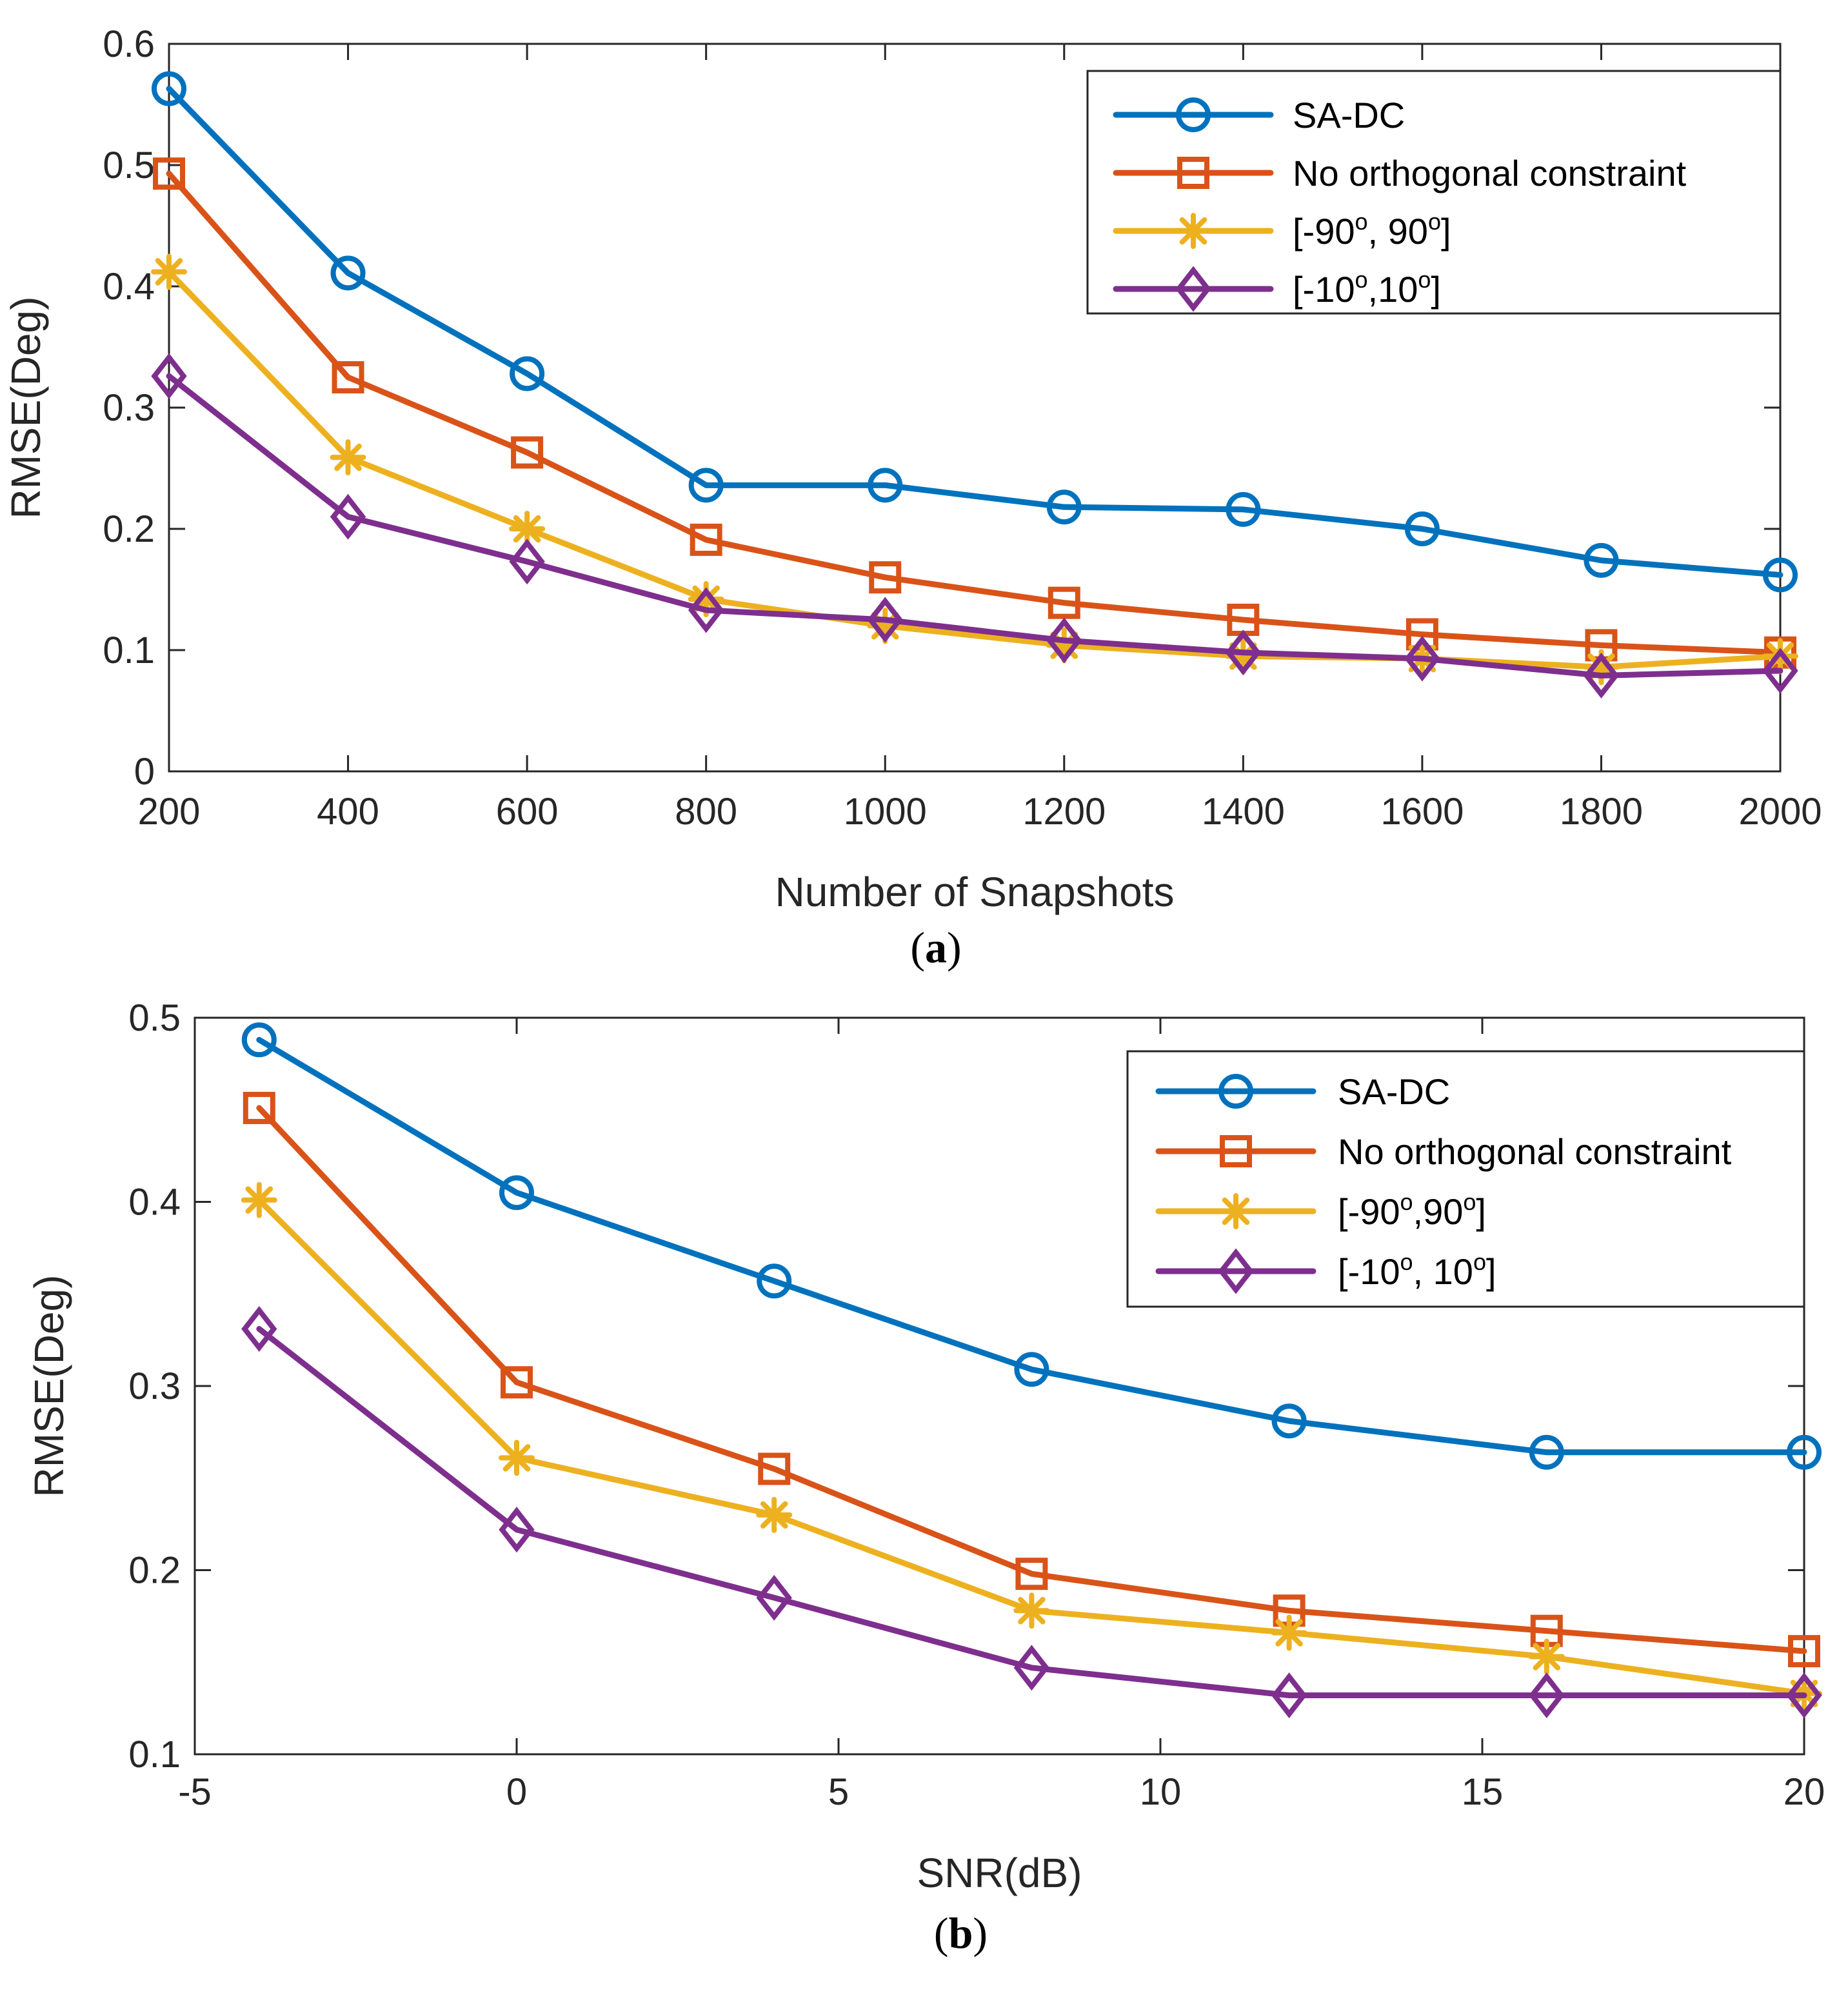  What do you see at coordinates (975, 892) in the screenshot?
I see `x-axis-label: Number of Snapshots` at bounding box center [975, 892].